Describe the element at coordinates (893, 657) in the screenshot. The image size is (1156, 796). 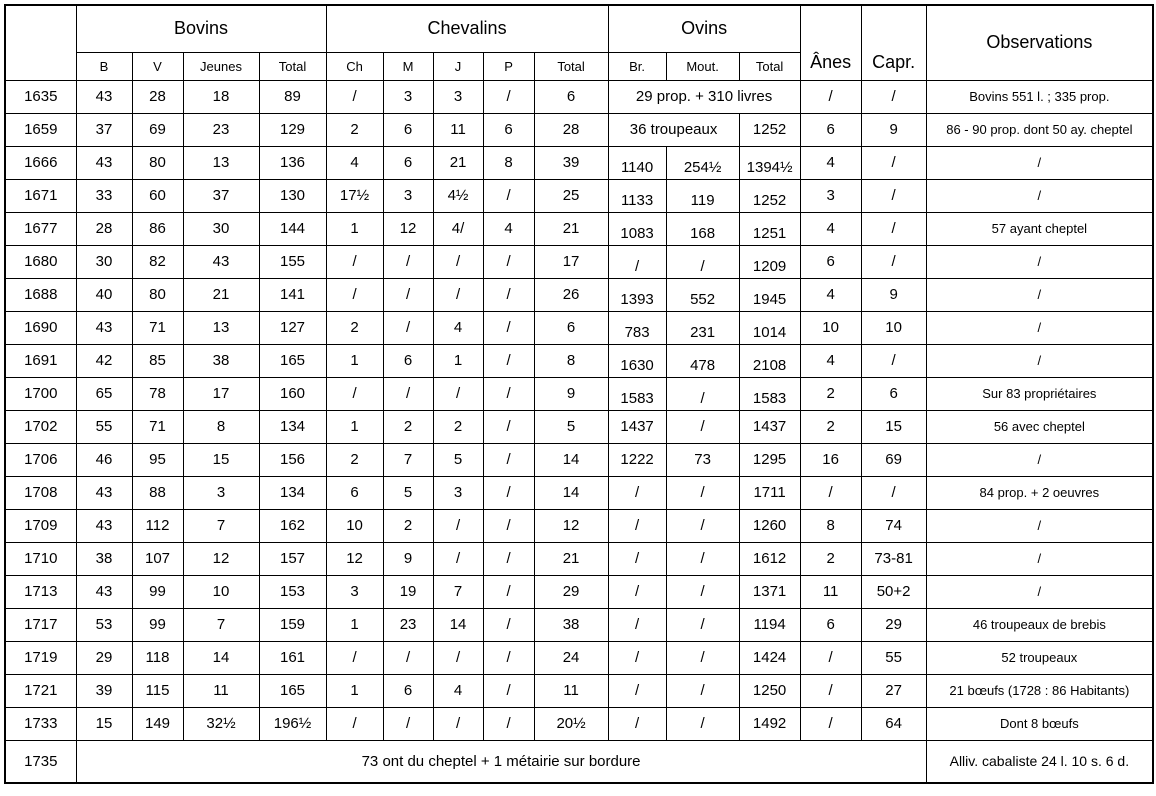
I see `data-cell: 55` at that location.